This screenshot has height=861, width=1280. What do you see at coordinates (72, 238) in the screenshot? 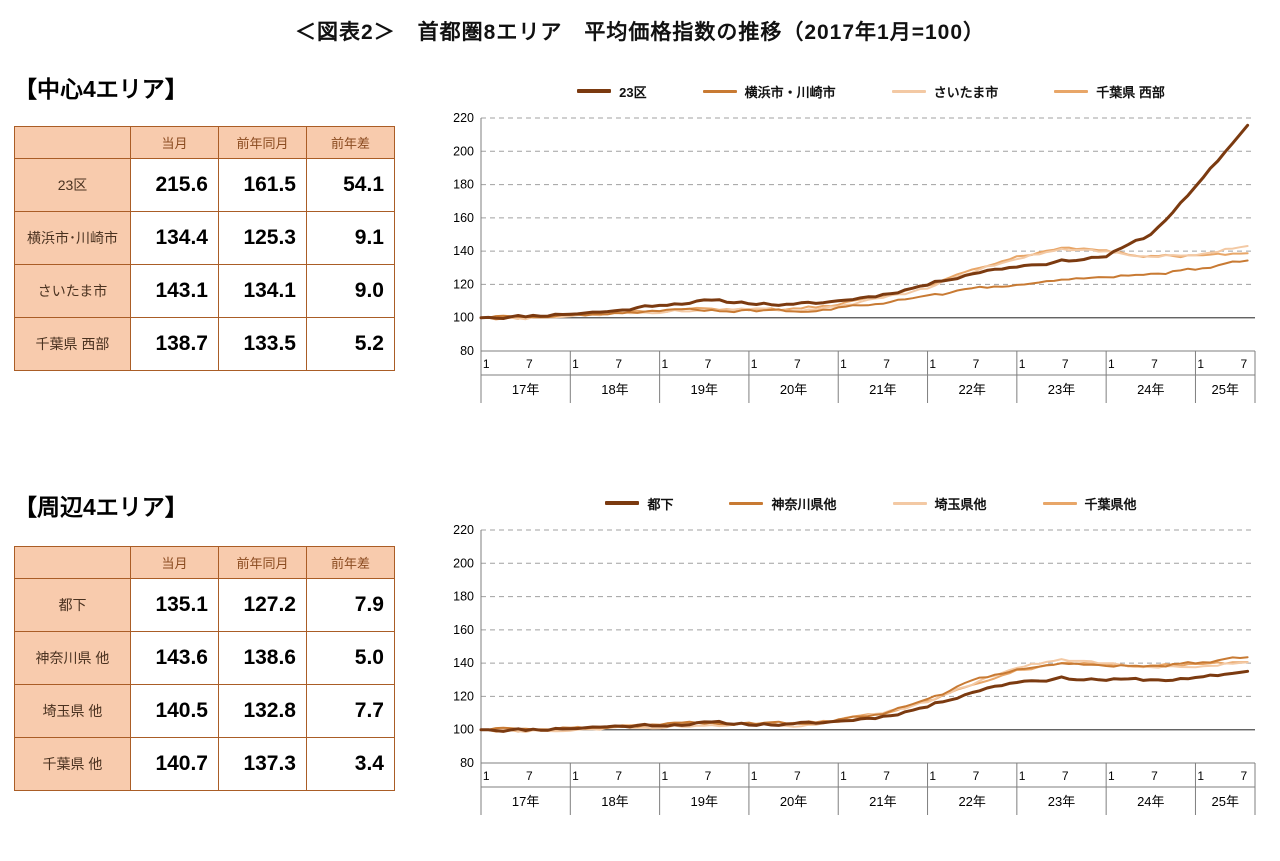
I see `row-label: 横浜市･川崎市` at bounding box center [72, 238].